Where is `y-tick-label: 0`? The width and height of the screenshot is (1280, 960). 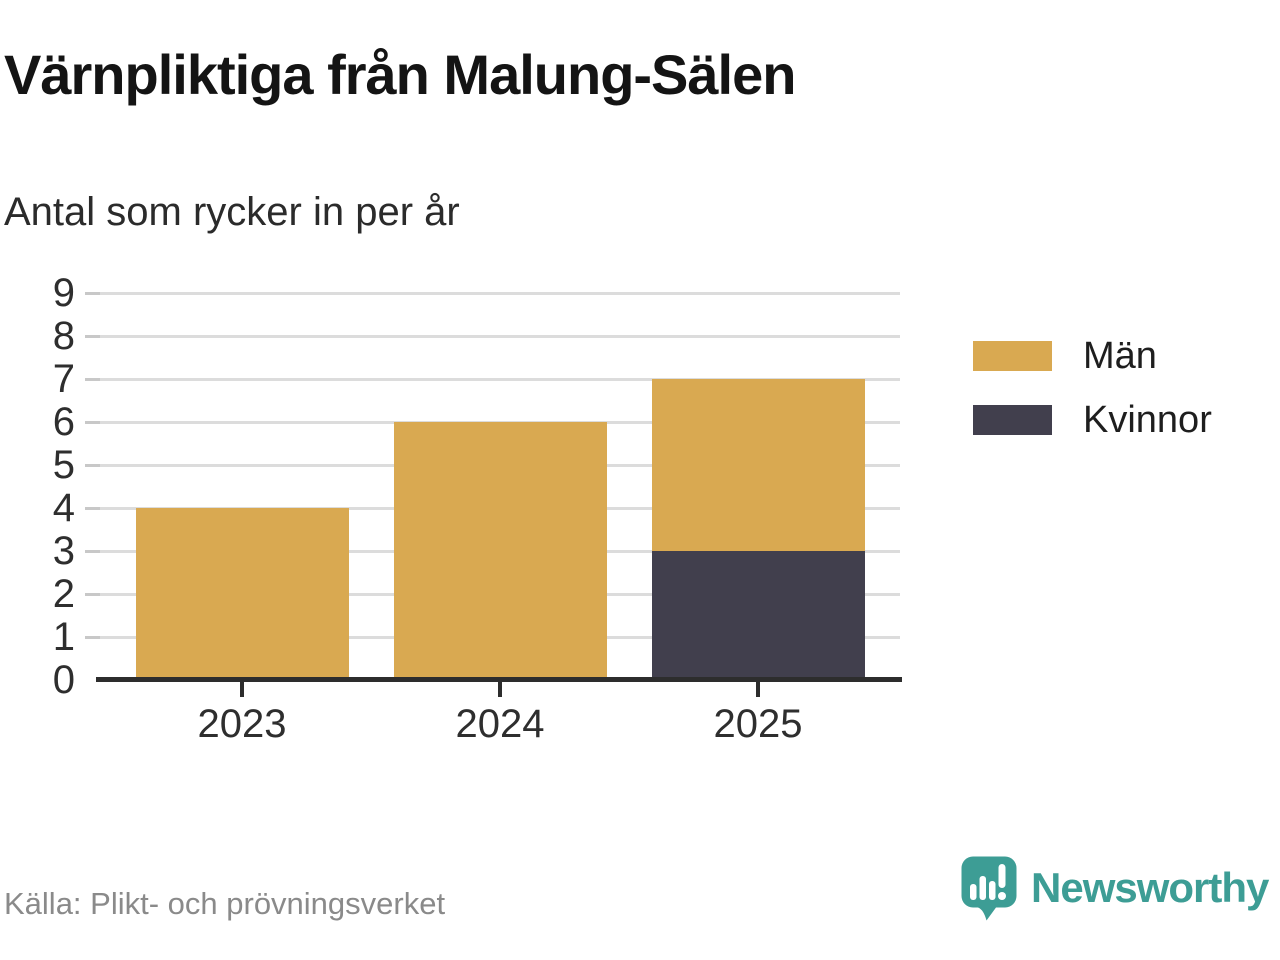 y-tick-label: 0 is located at coordinates (63, 680).